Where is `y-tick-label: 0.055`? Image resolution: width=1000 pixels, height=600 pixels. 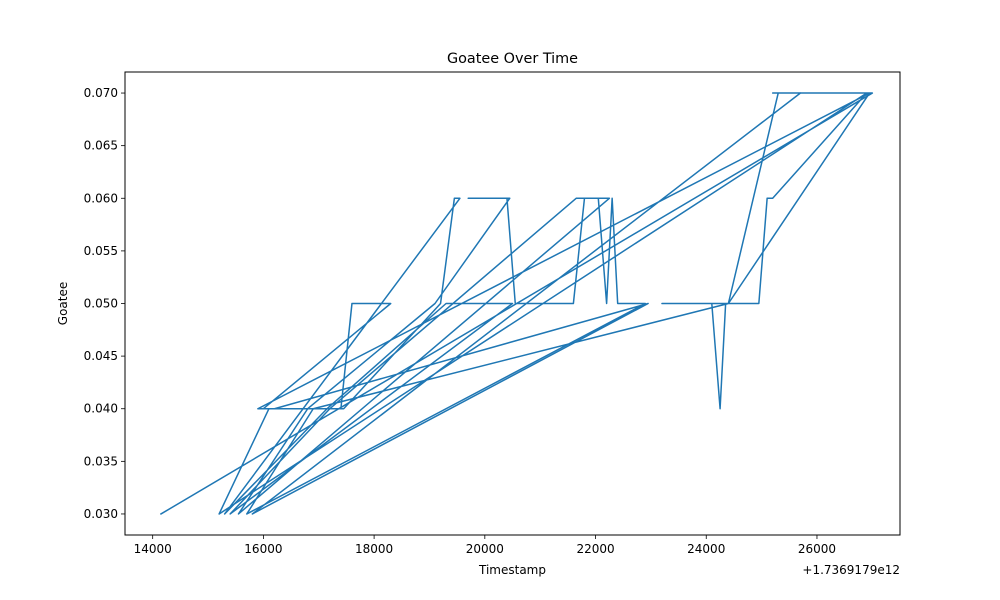 y-tick-label: 0.055 is located at coordinates (101, 251).